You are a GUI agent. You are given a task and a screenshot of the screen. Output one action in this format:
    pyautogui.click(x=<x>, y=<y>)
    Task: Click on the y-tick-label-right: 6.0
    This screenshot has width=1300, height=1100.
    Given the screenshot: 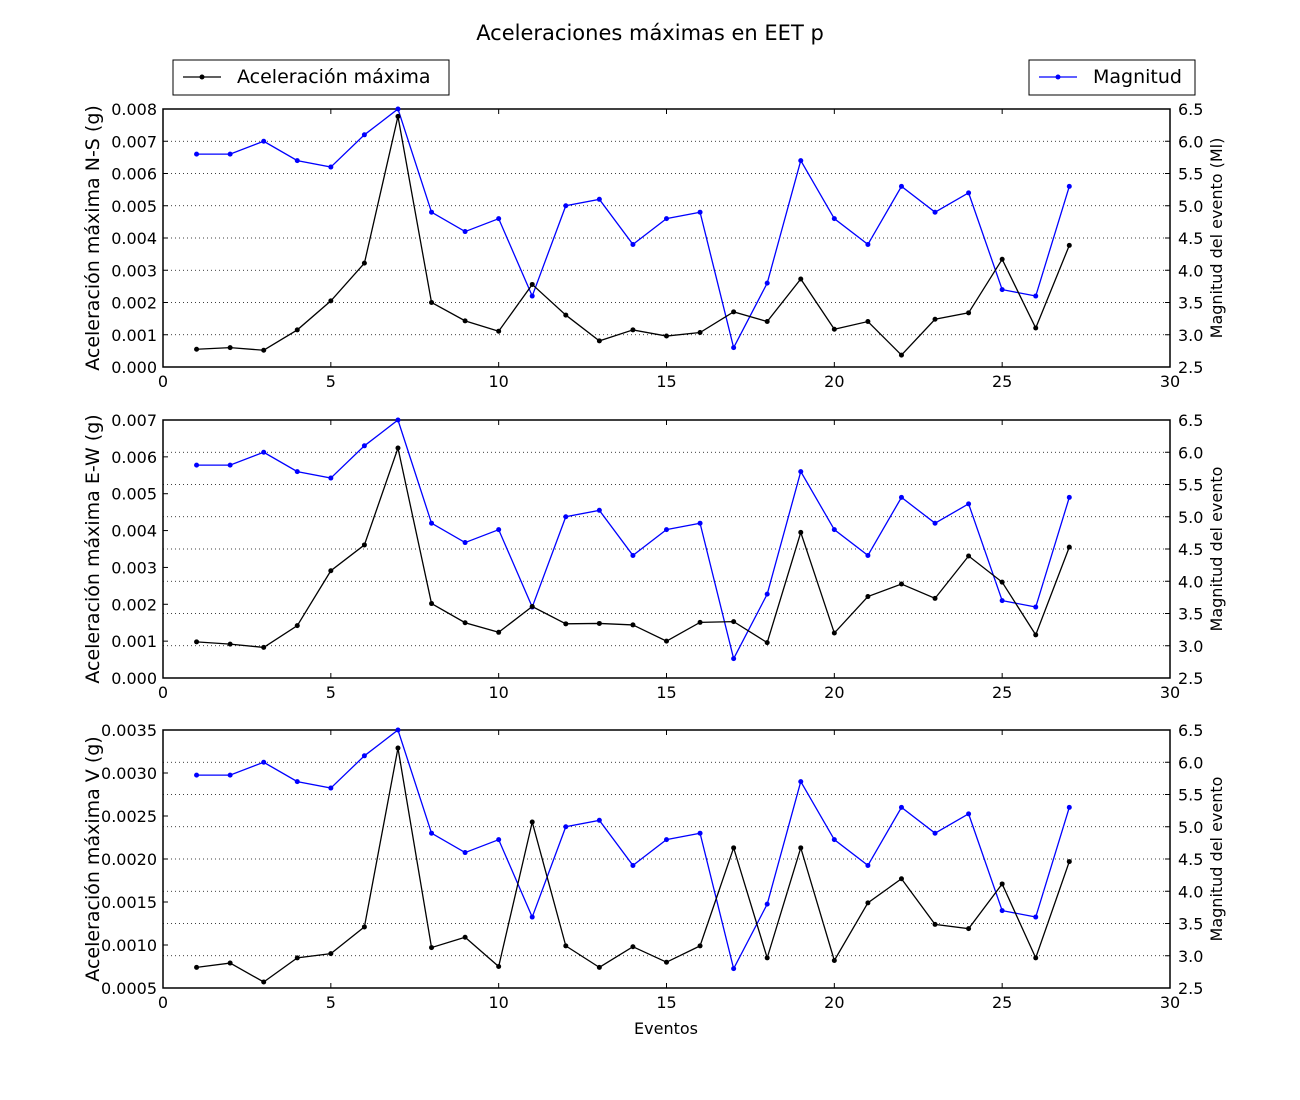 What is the action you would take?
    pyautogui.click(x=1190, y=452)
    